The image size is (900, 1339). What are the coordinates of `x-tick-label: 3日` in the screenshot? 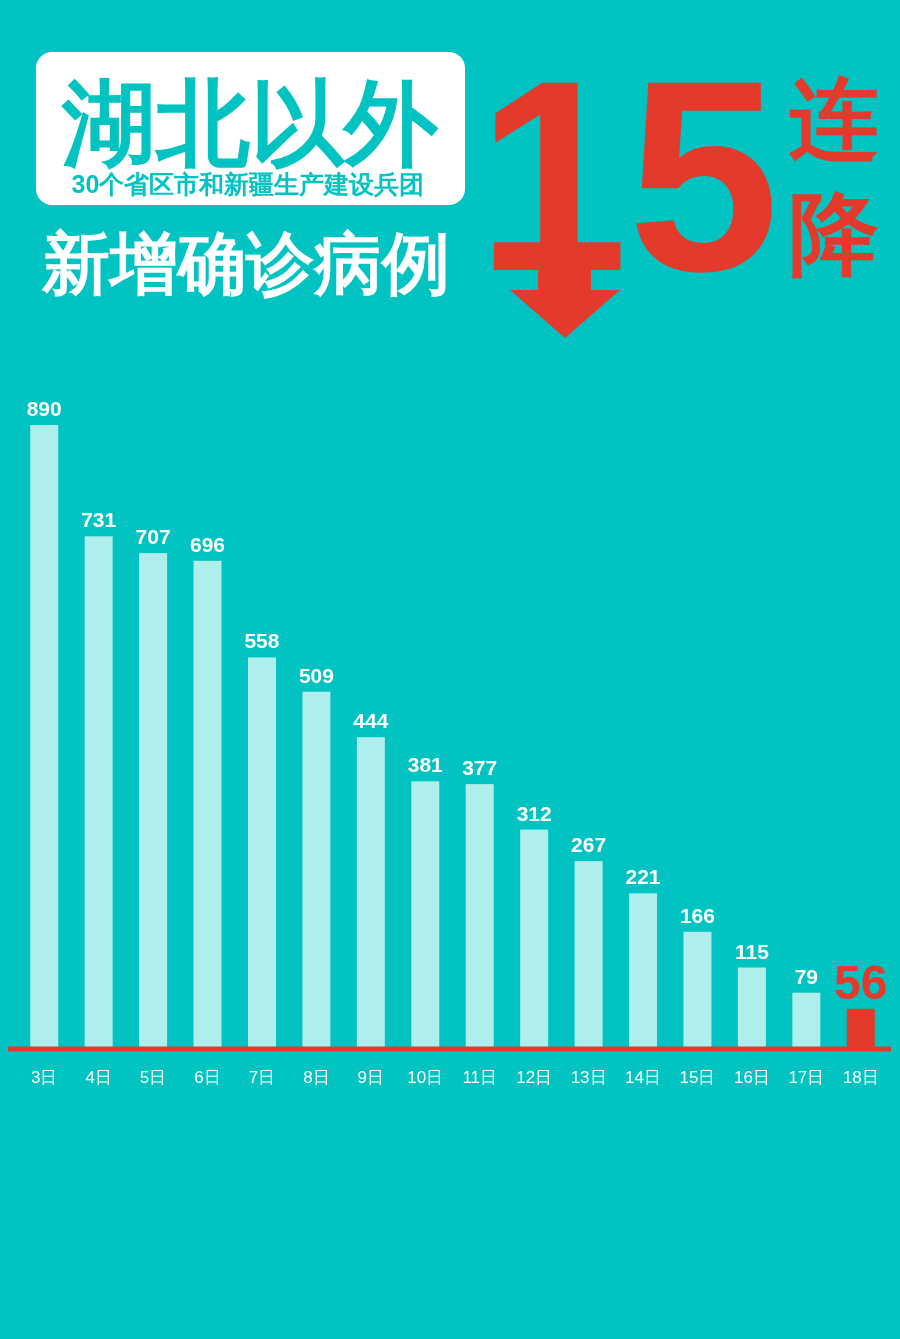 It's located at (44, 1077).